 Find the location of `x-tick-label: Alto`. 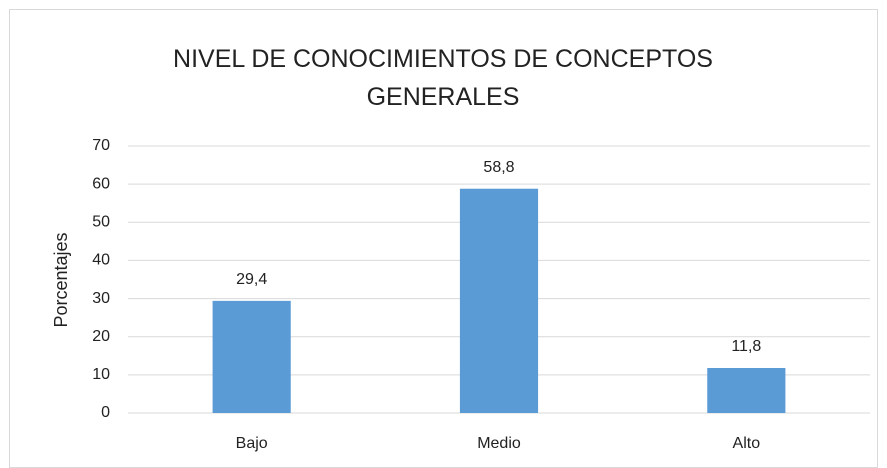

x-tick-label: Alto is located at coordinates (747, 443).